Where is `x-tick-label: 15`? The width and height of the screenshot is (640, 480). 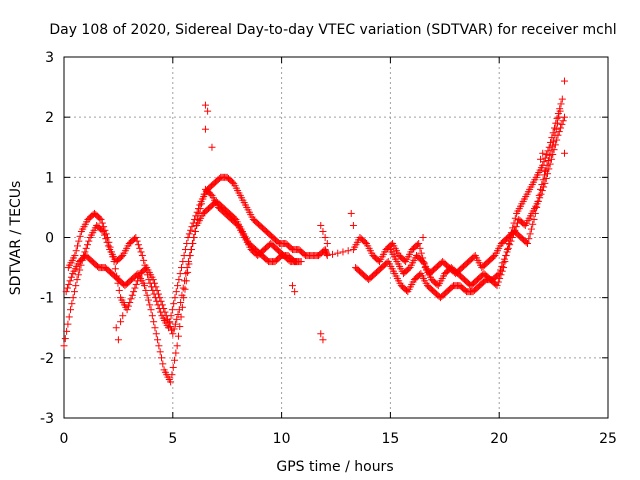
x-tick-label: 15 is located at coordinates (390, 439).